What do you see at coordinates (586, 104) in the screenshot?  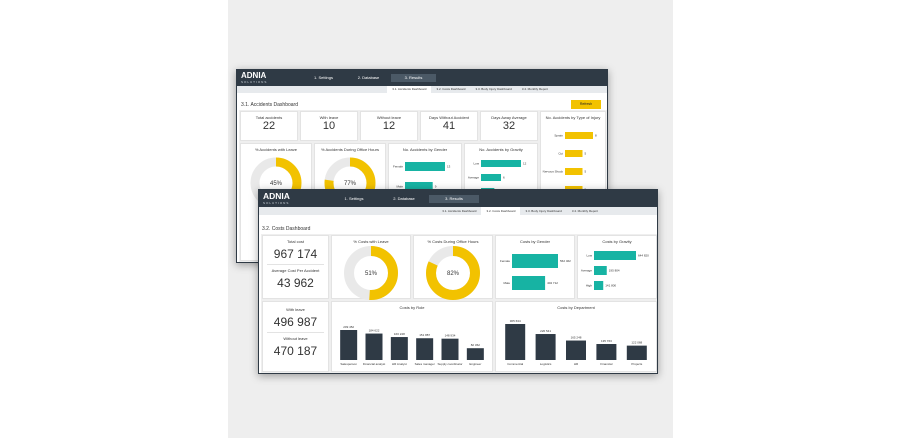 I see `refresh-button: Refresh` at bounding box center [586, 104].